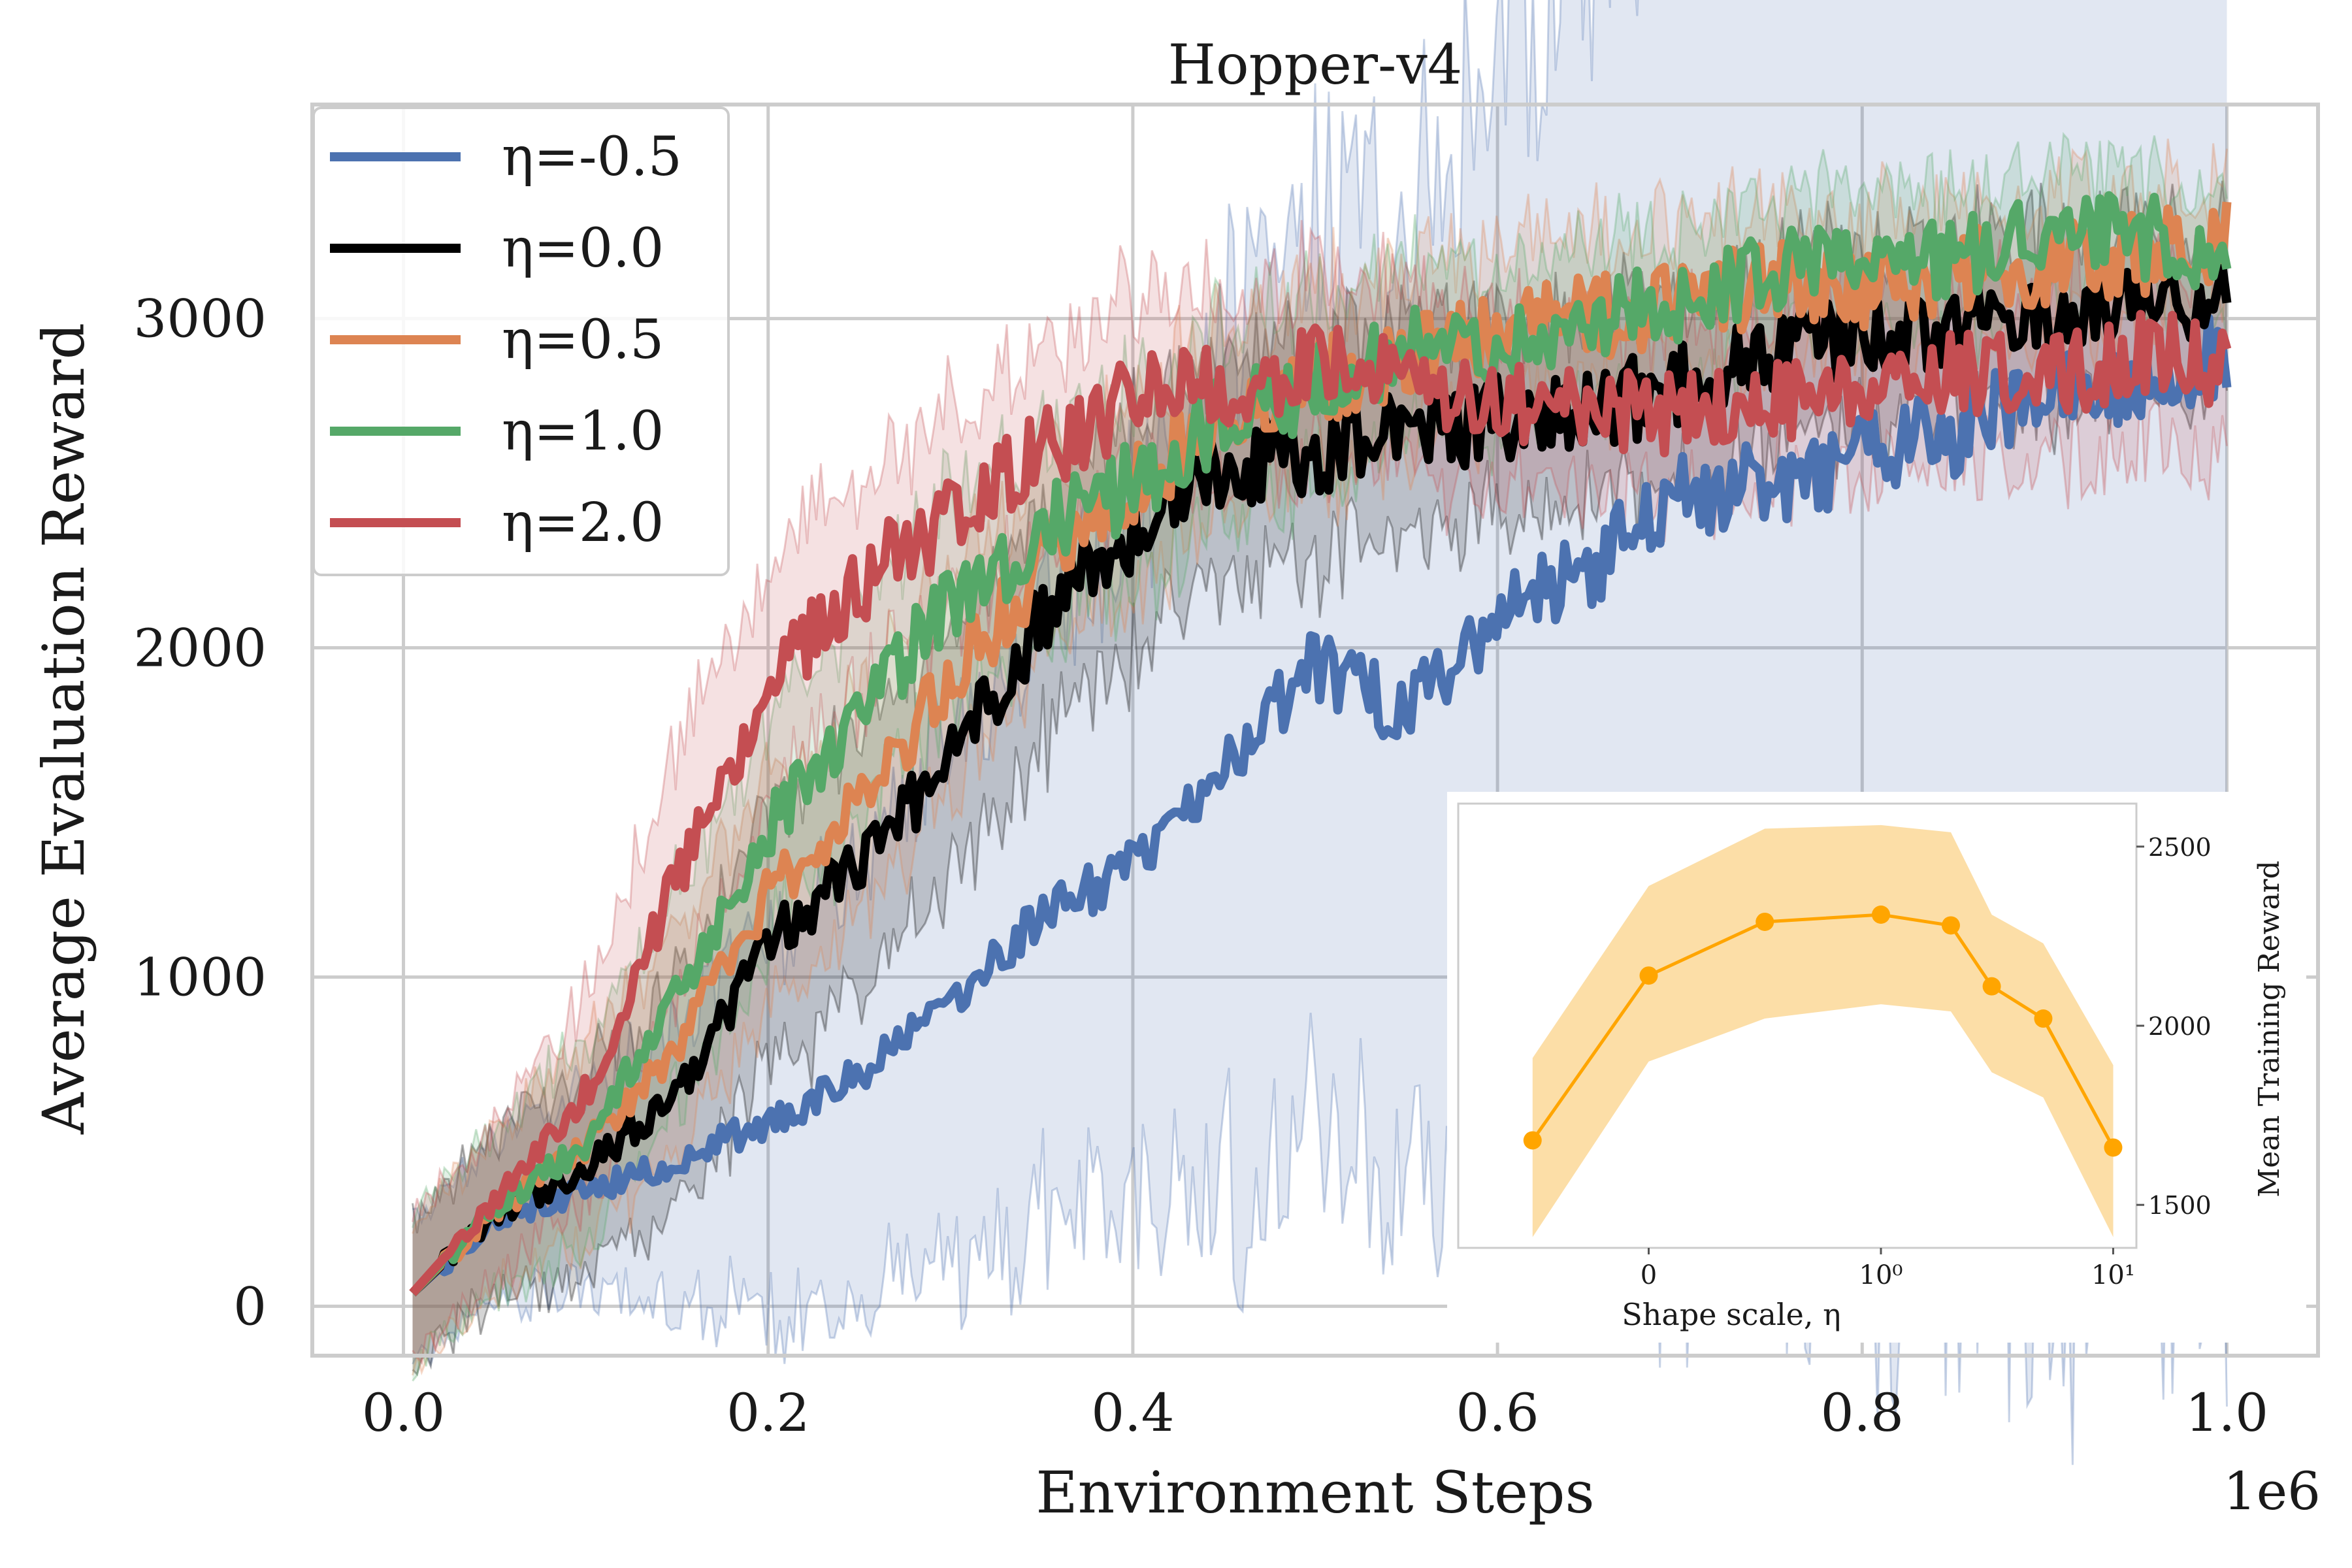 This screenshot has width=2352, height=1568. I want to click on x-tick-label: 0.4, so click(1132, 1412).